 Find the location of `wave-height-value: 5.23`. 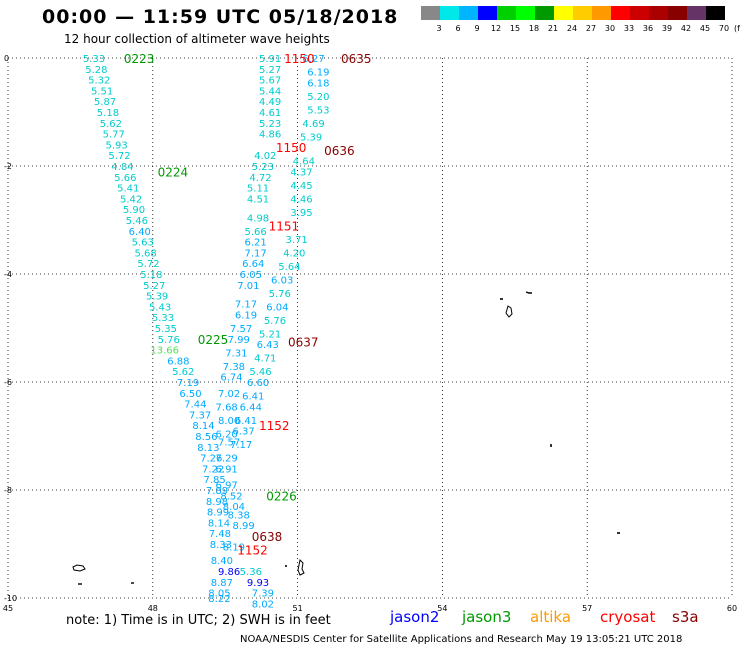

wave-height-value: 5.23 is located at coordinates (263, 167).